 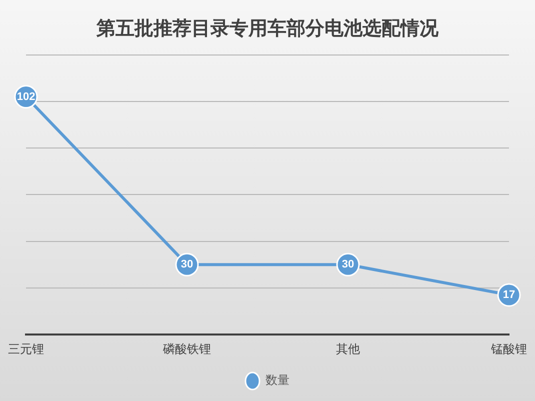 I want to click on x-tick-label: 锰酸锂, so click(x=508, y=349).